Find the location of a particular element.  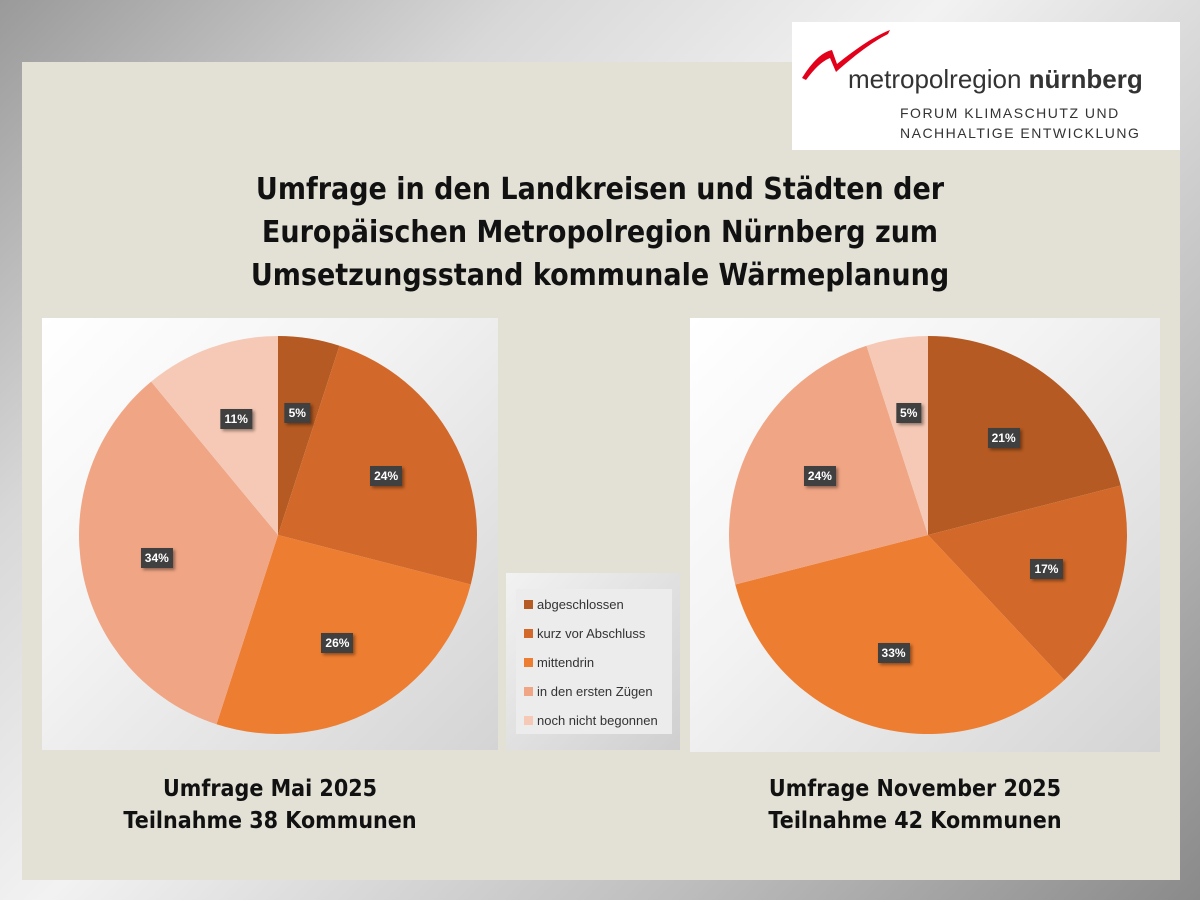

legend-item: mittendrin is located at coordinates (559, 662).